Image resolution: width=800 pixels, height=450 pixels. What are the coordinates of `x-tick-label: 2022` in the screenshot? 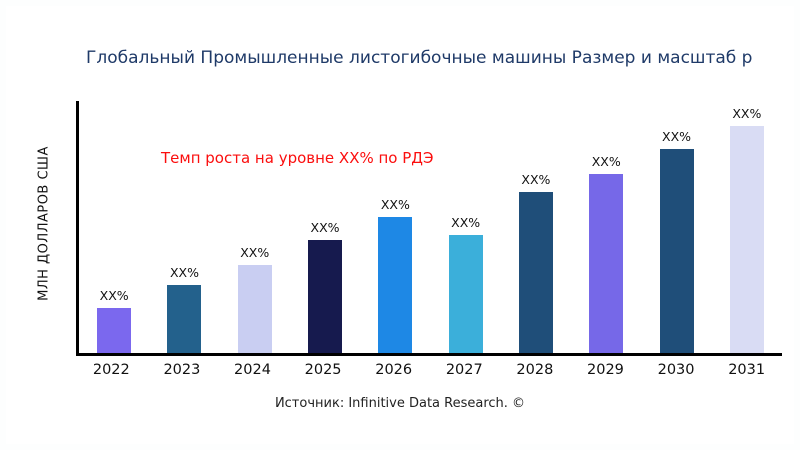 It's located at (111, 370).